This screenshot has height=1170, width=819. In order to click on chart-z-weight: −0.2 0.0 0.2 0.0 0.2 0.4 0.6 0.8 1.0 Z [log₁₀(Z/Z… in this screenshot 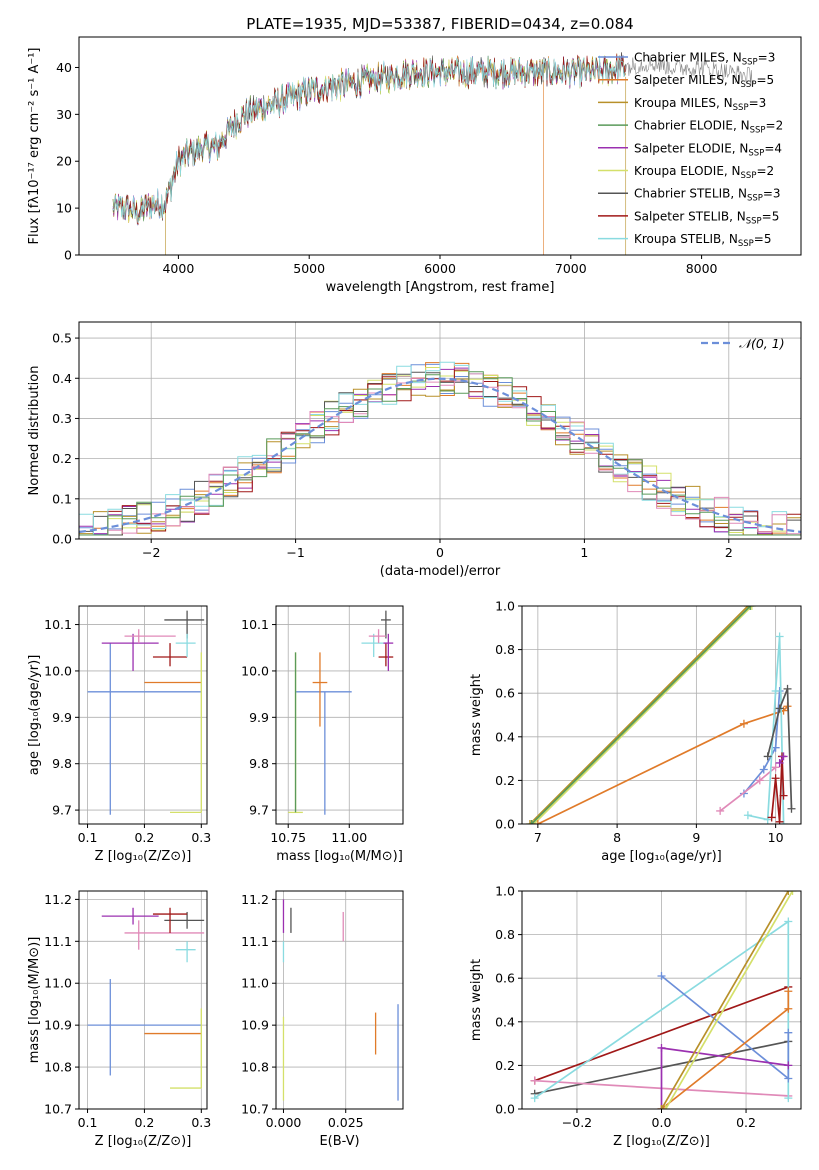, I will do `click(635, 1016)`.